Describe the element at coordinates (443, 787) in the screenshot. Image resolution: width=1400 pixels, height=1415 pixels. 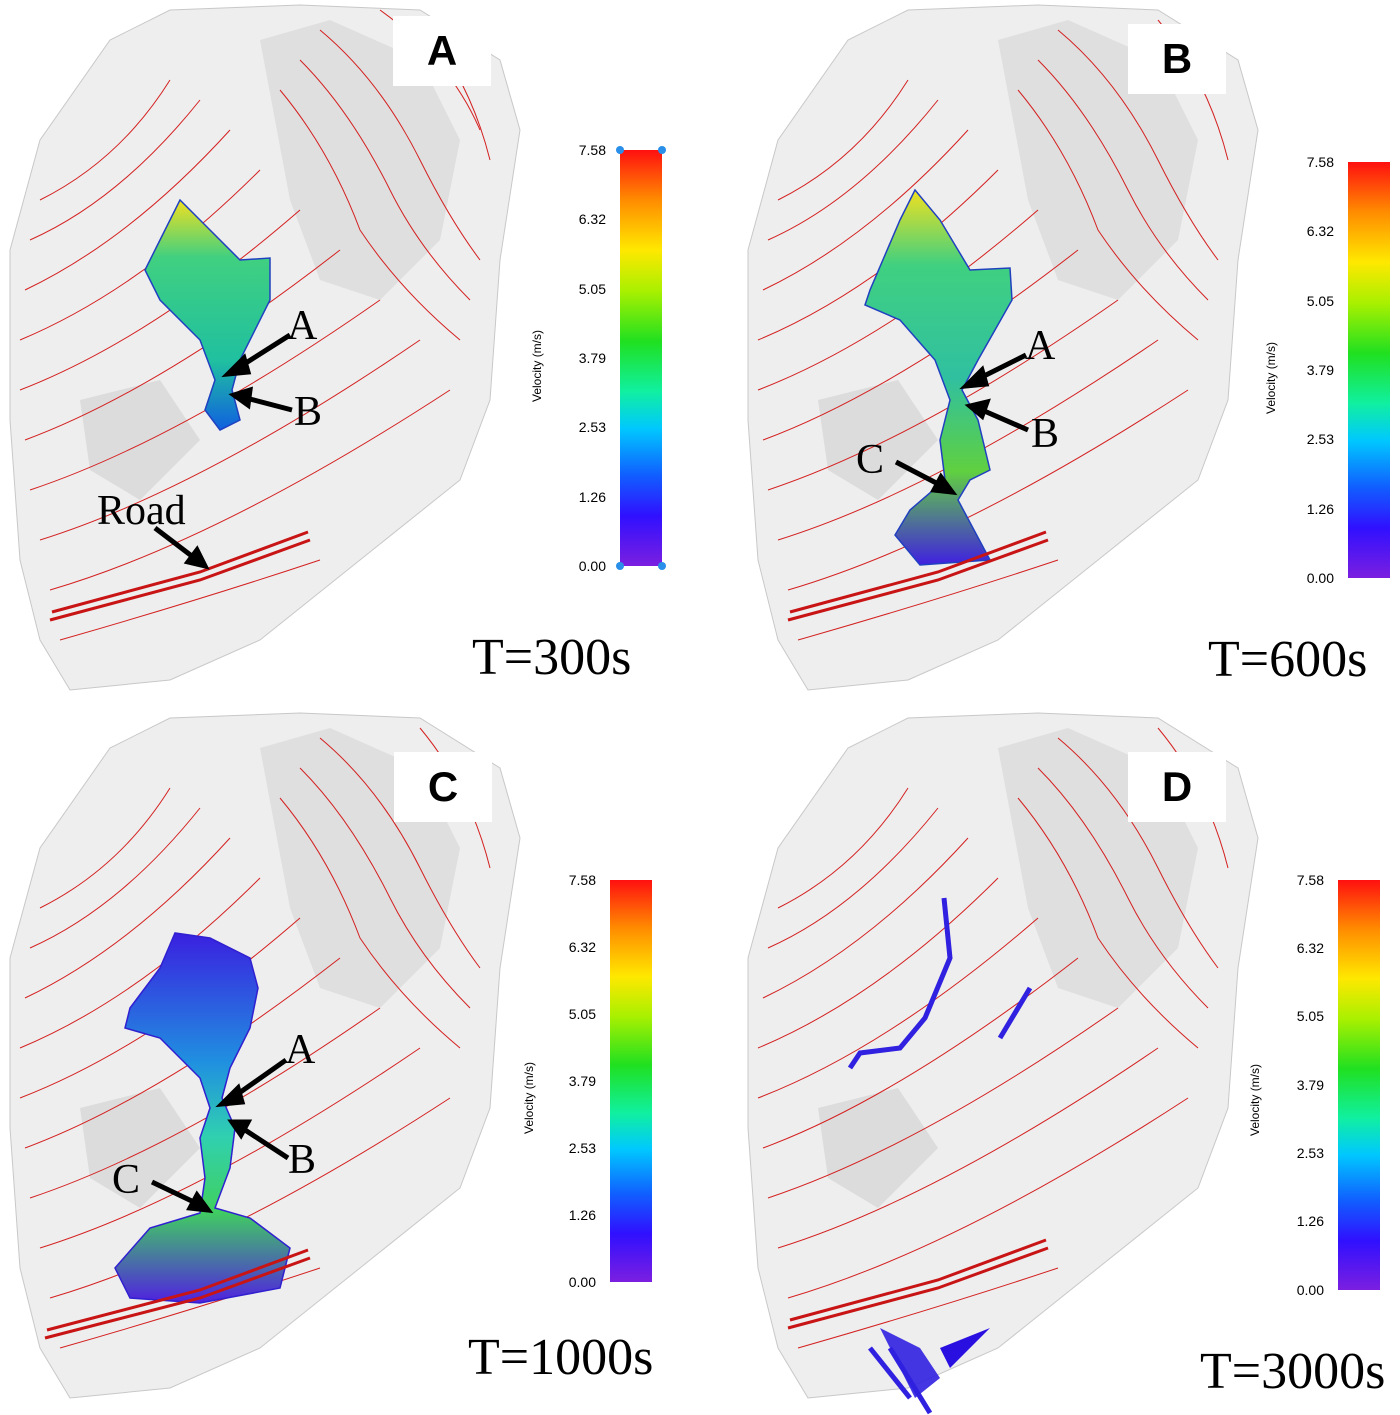
I see `panel-letter: C` at that location.